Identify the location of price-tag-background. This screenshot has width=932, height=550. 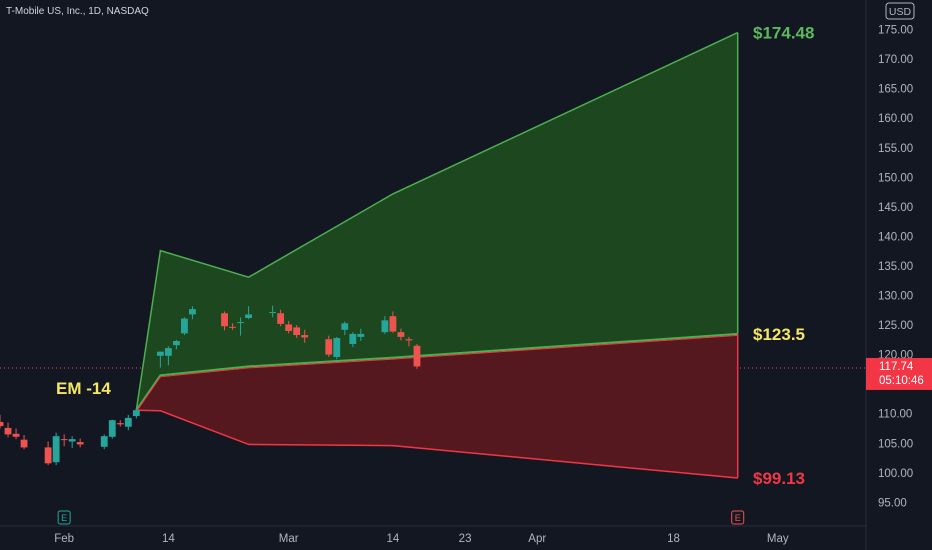
(899, 373).